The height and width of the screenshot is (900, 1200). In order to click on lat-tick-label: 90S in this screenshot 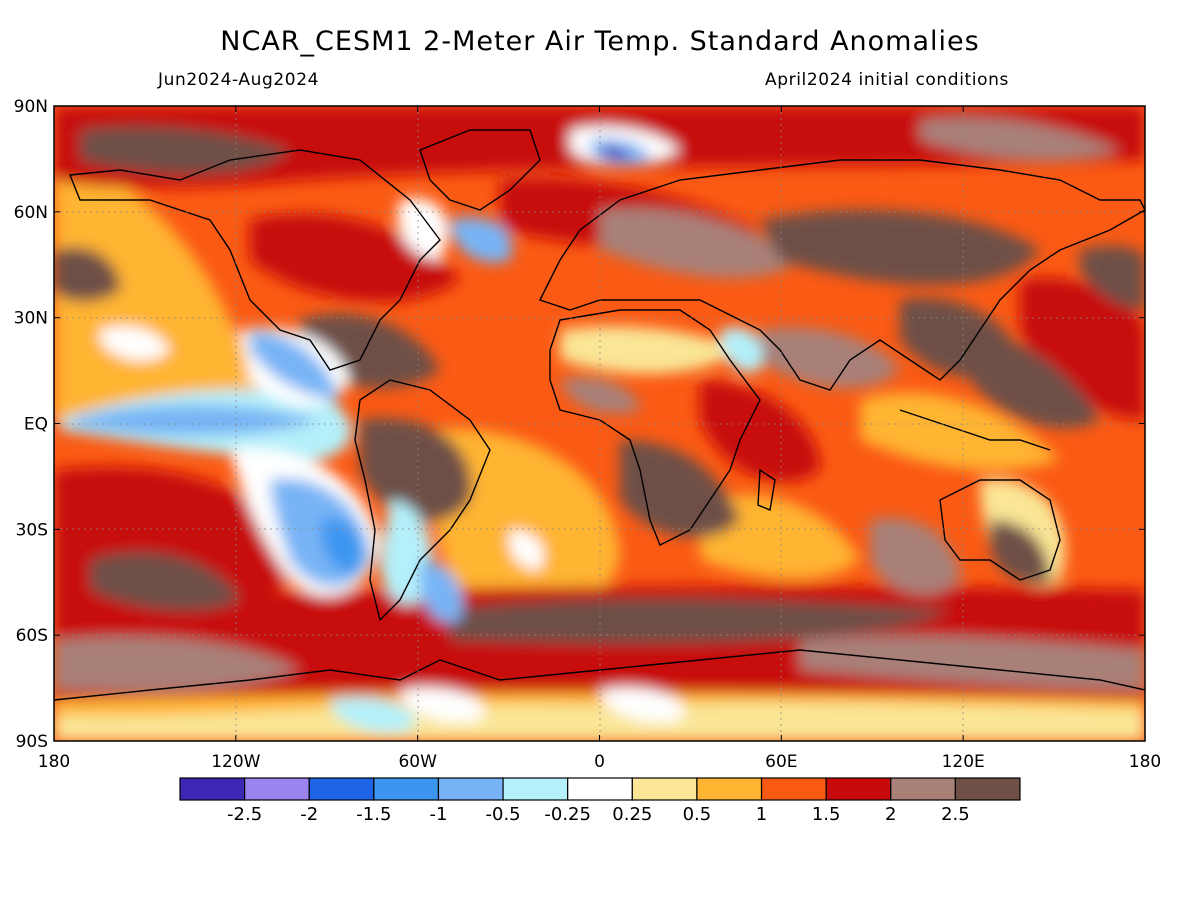, I will do `click(32, 742)`.